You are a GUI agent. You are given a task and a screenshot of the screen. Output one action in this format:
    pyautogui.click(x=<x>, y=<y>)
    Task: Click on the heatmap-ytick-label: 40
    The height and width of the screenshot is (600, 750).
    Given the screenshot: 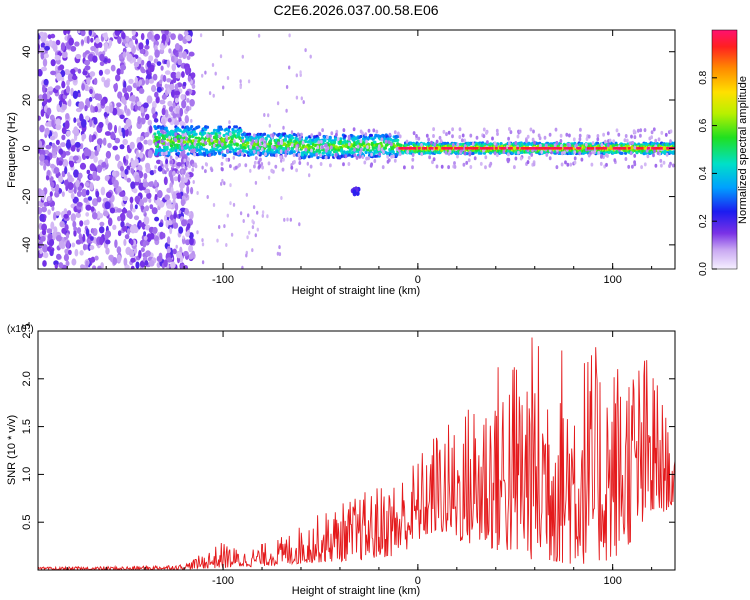 What is the action you would take?
    pyautogui.click(x=27, y=52)
    